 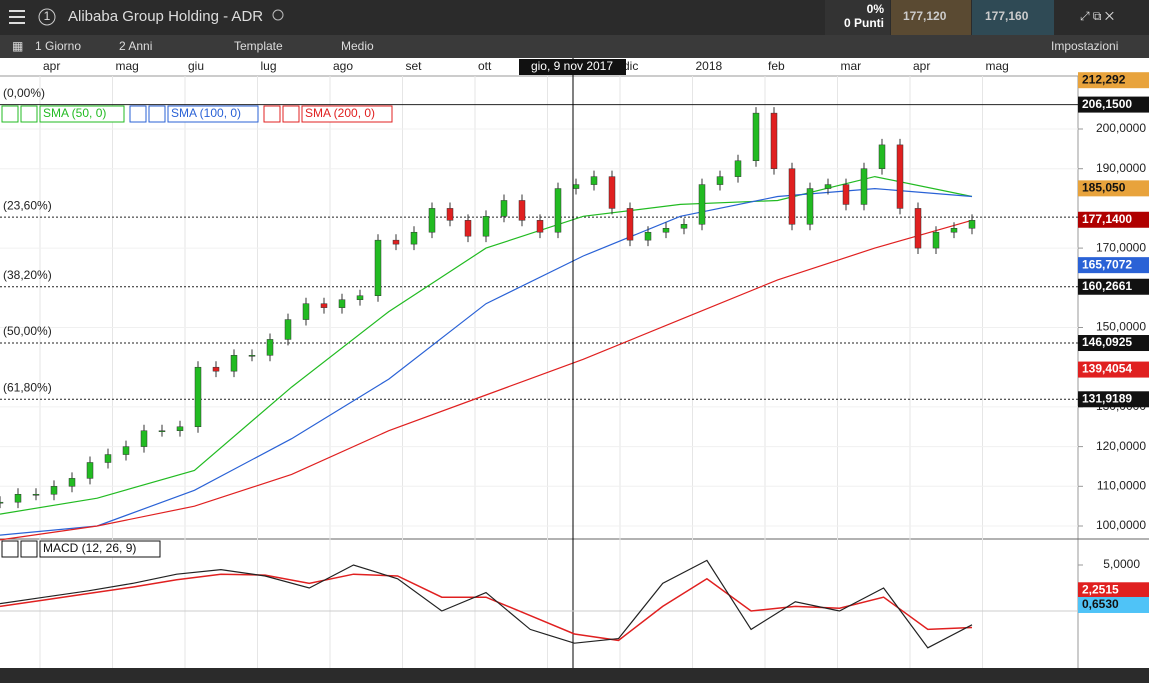 I want to click on x-tick-label: mar, so click(x=851, y=66).